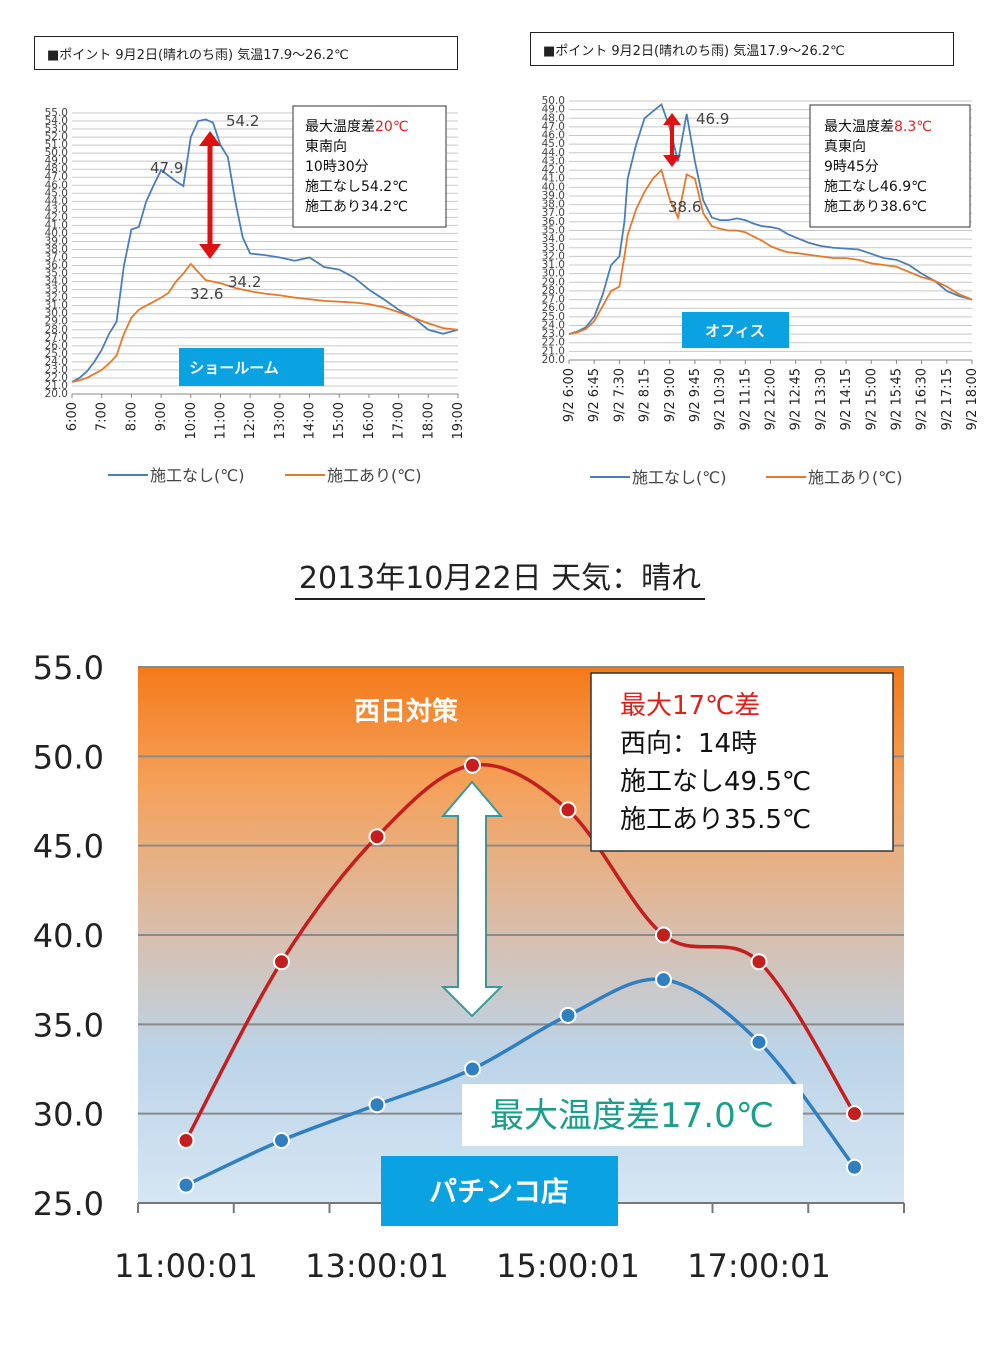 The image size is (1000, 1364). Describe the element at coordinates (553, 187) in the screenshot. I see `chart2-y-tick-label: 40.0` at that location.